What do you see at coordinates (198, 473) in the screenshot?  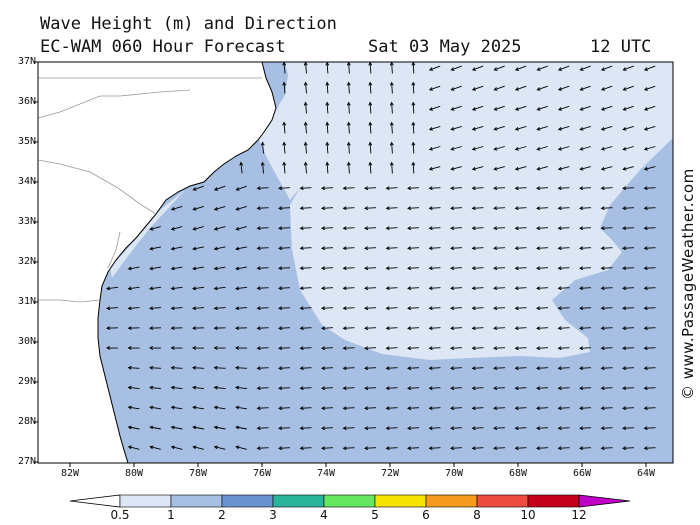 I see `lon-label-78w: 78W` at bounding box center [198, 473].